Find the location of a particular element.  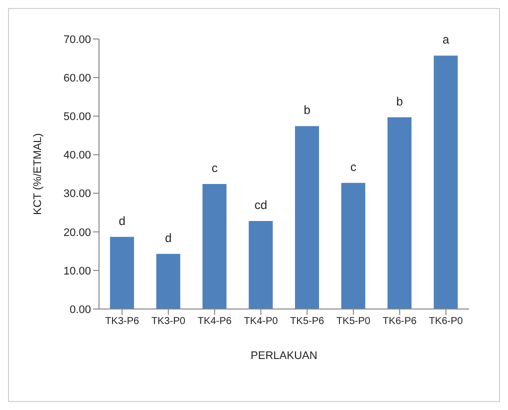

x-tick-label: TK3-P0 is located at coordinates (168, 322).